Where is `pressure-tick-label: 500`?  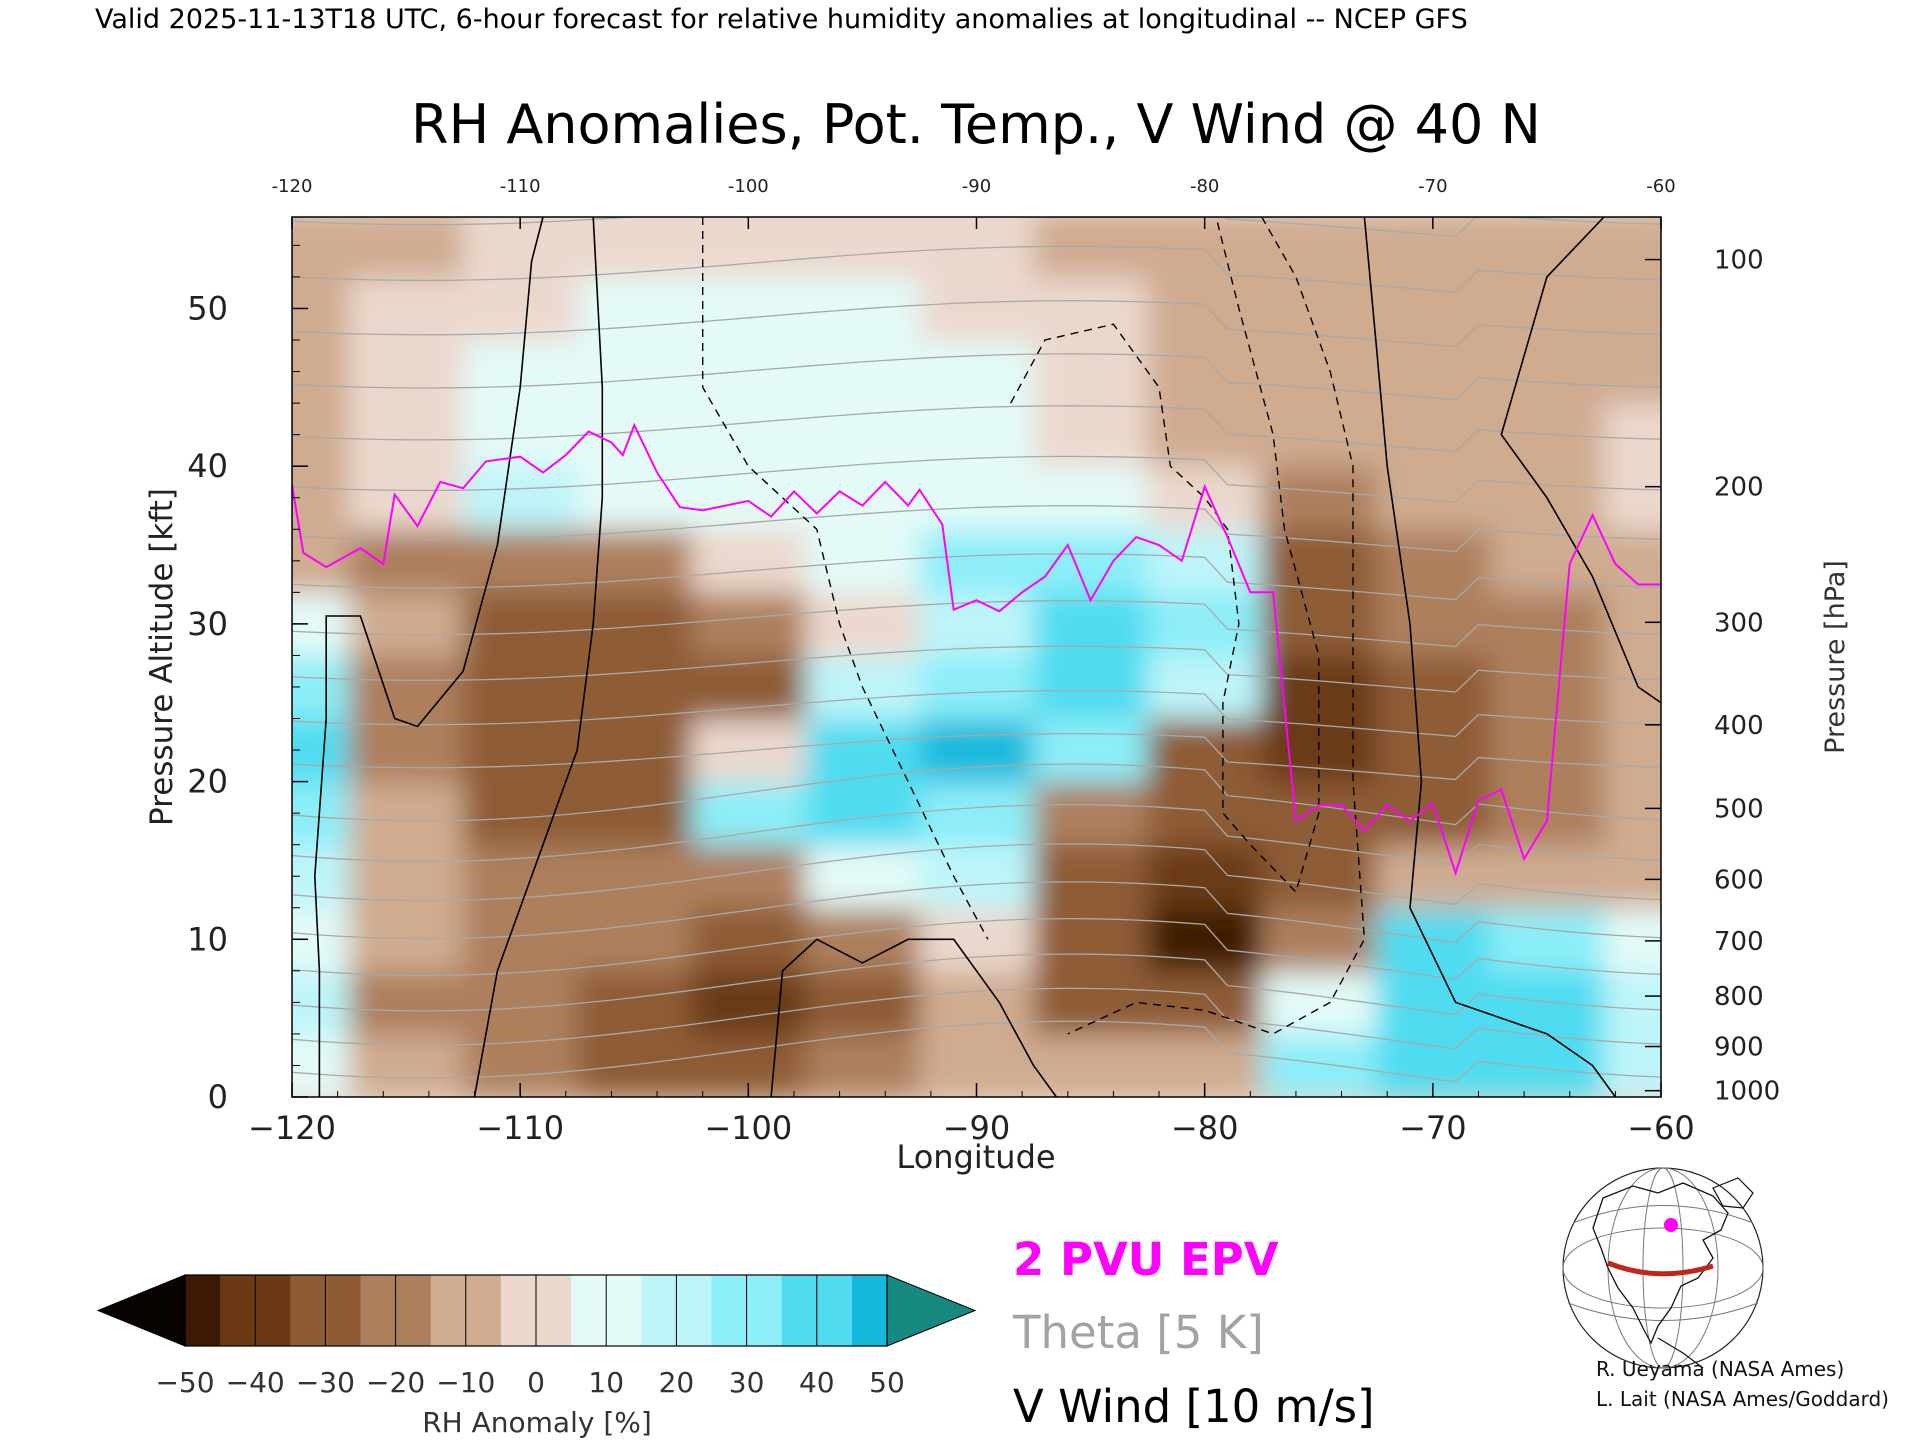
pressure-tick-label: 500 is located at coordinates (1739, 809).